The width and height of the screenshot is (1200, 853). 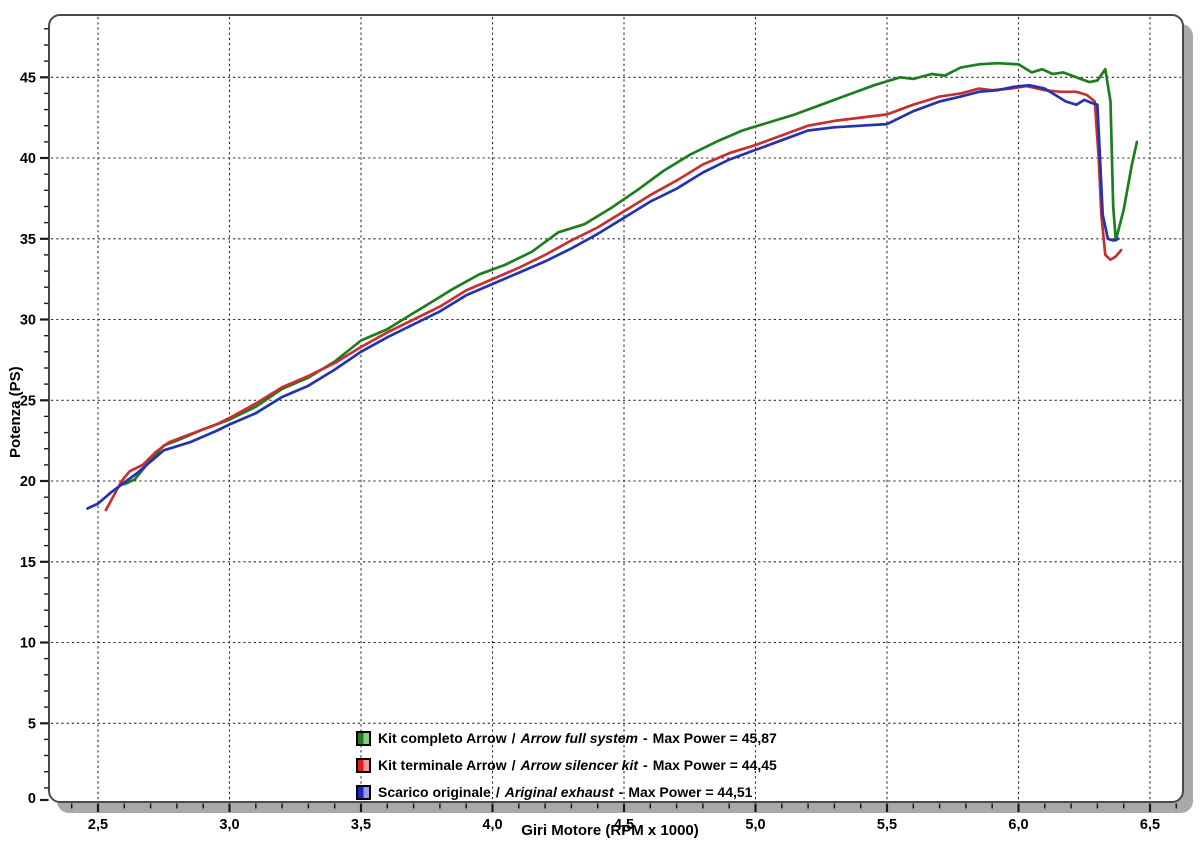 What do you see at coordinates (363, 738) in the screenshot?
I see `legend-swatch-green` at bounding box center [363, 738].